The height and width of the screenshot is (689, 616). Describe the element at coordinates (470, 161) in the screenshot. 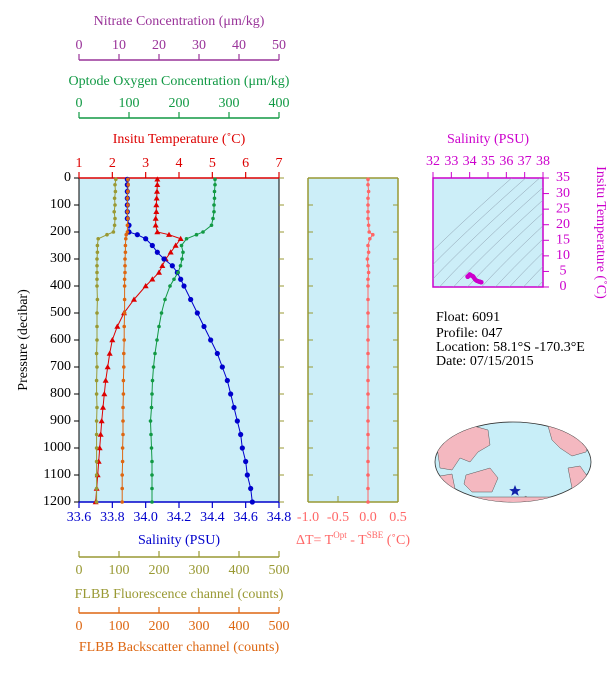

I see `x-tick-label: 34` at that location.